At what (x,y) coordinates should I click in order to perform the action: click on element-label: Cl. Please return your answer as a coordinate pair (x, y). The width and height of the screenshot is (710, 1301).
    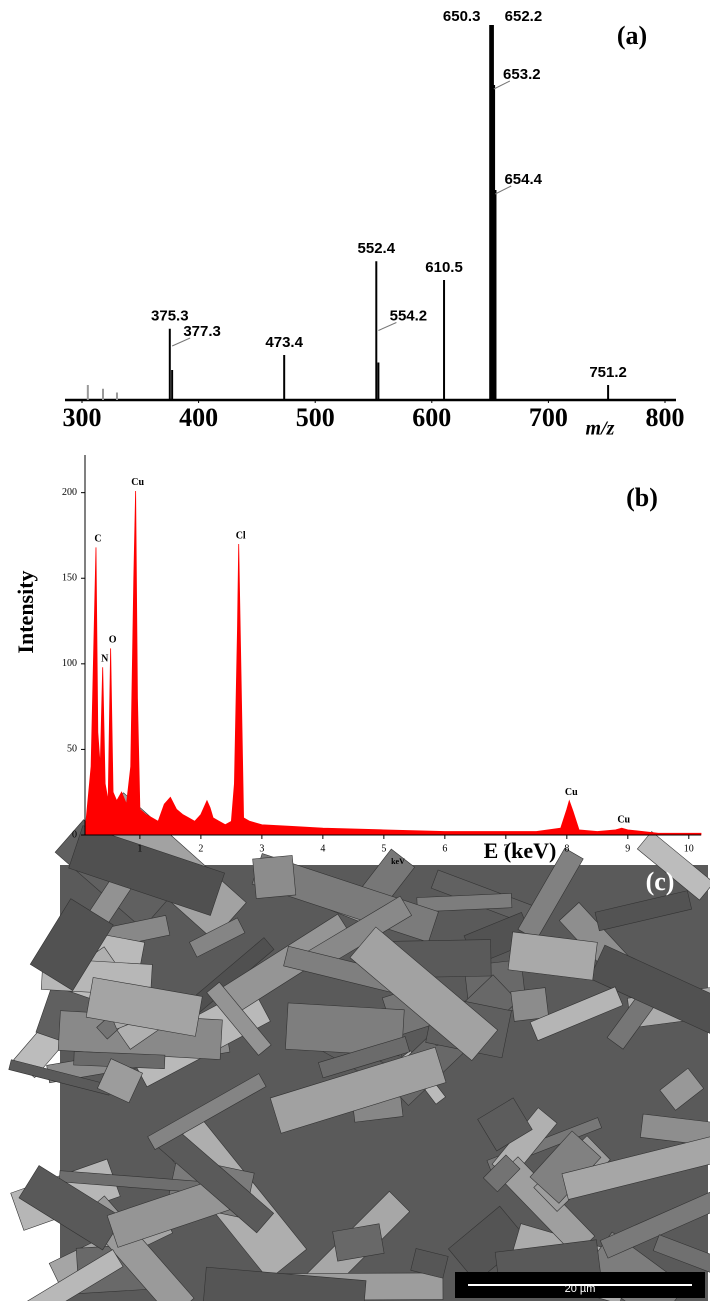
    Looking at the image, I should click on (241, 535).